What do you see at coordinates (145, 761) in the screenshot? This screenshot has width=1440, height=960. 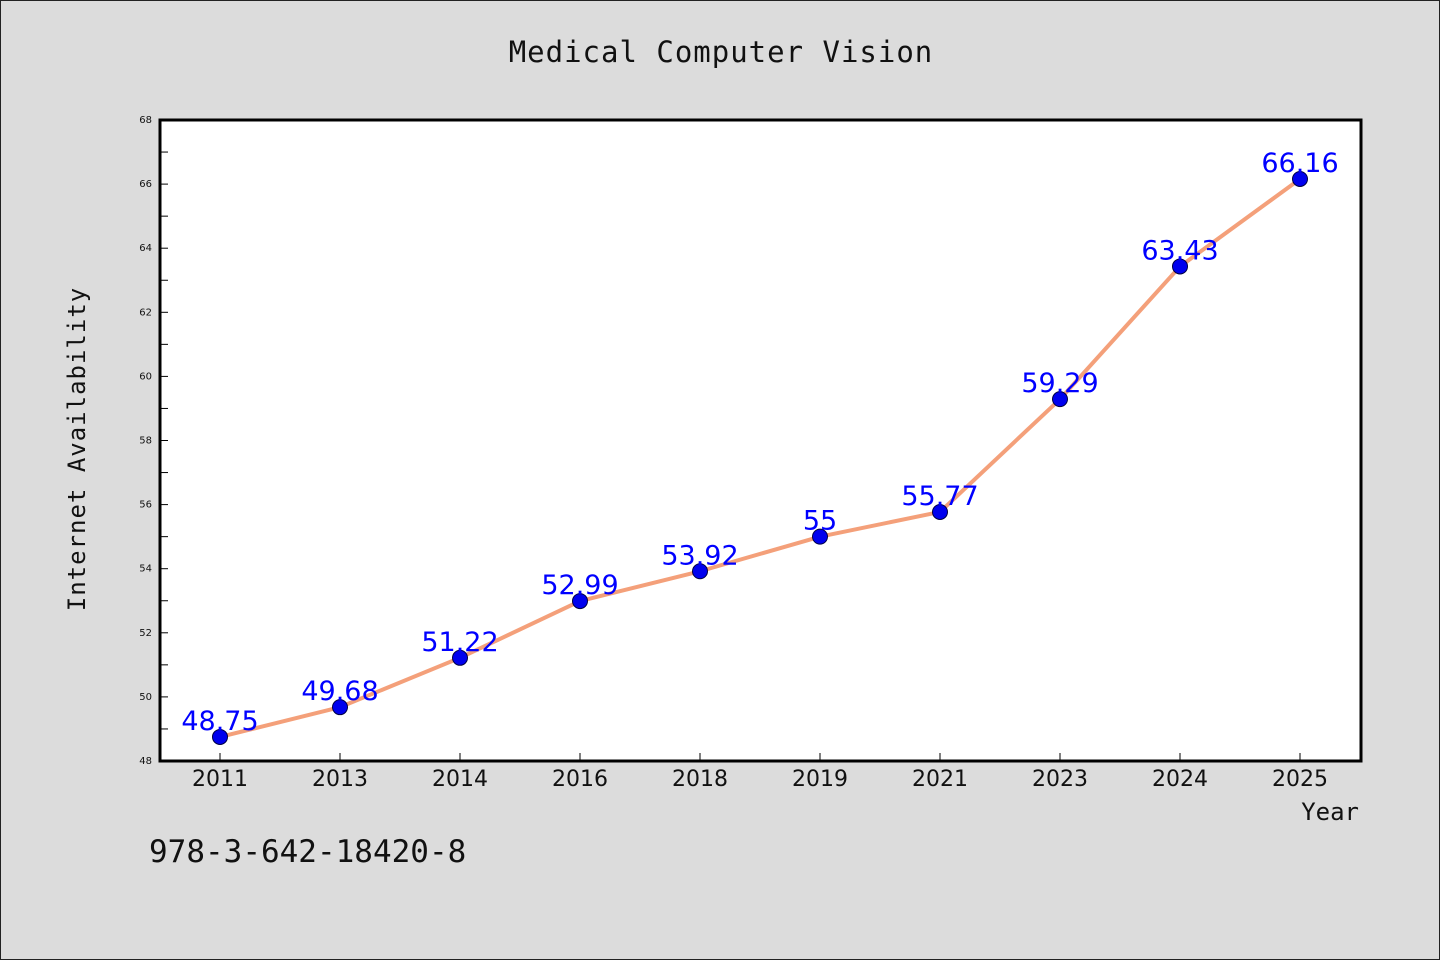 I see `y-tick-label: 48` at bounding box center [145, 761].